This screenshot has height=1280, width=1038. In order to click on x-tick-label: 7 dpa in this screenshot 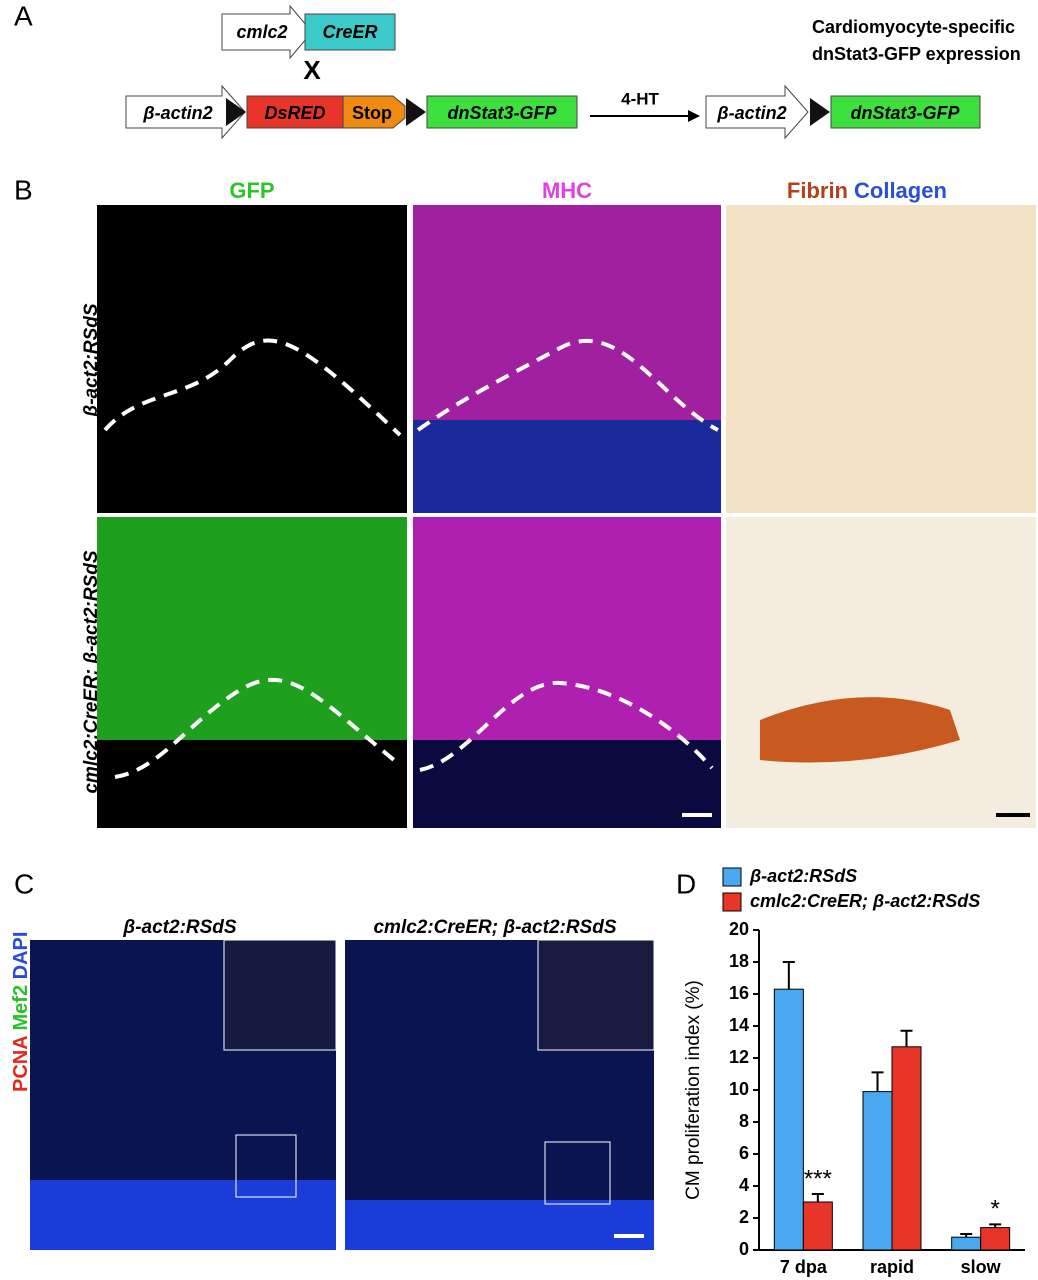, I will do `click(804, 1267)`.